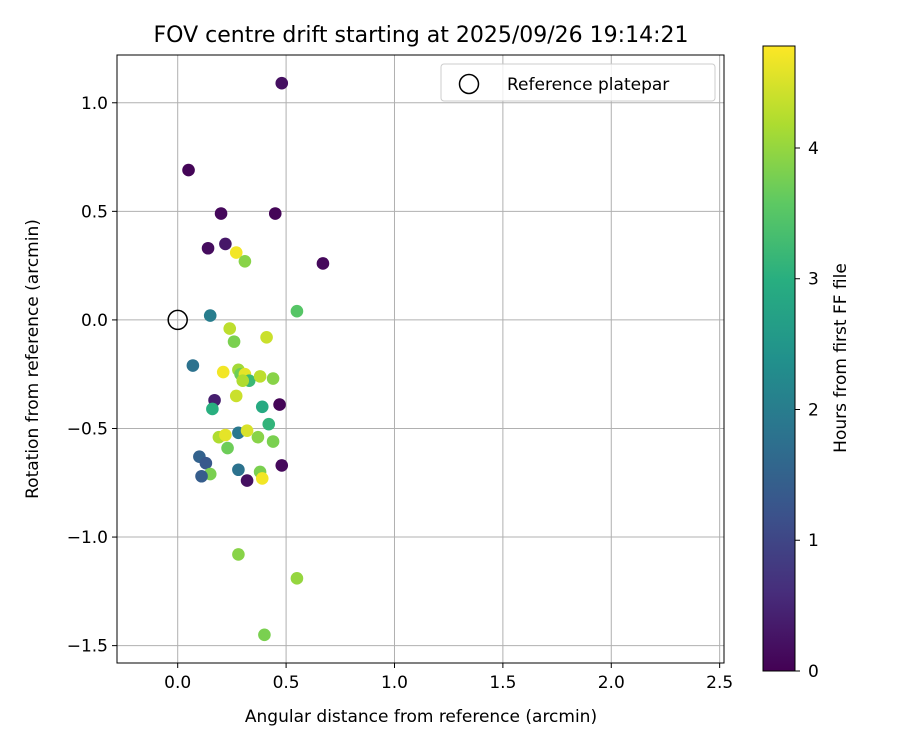 This screenshot has height=750, width=900. Describe the element at coordinates (588, 85) in the screenshot. I see `legend-entry-reference: Reference platepar` at that location.